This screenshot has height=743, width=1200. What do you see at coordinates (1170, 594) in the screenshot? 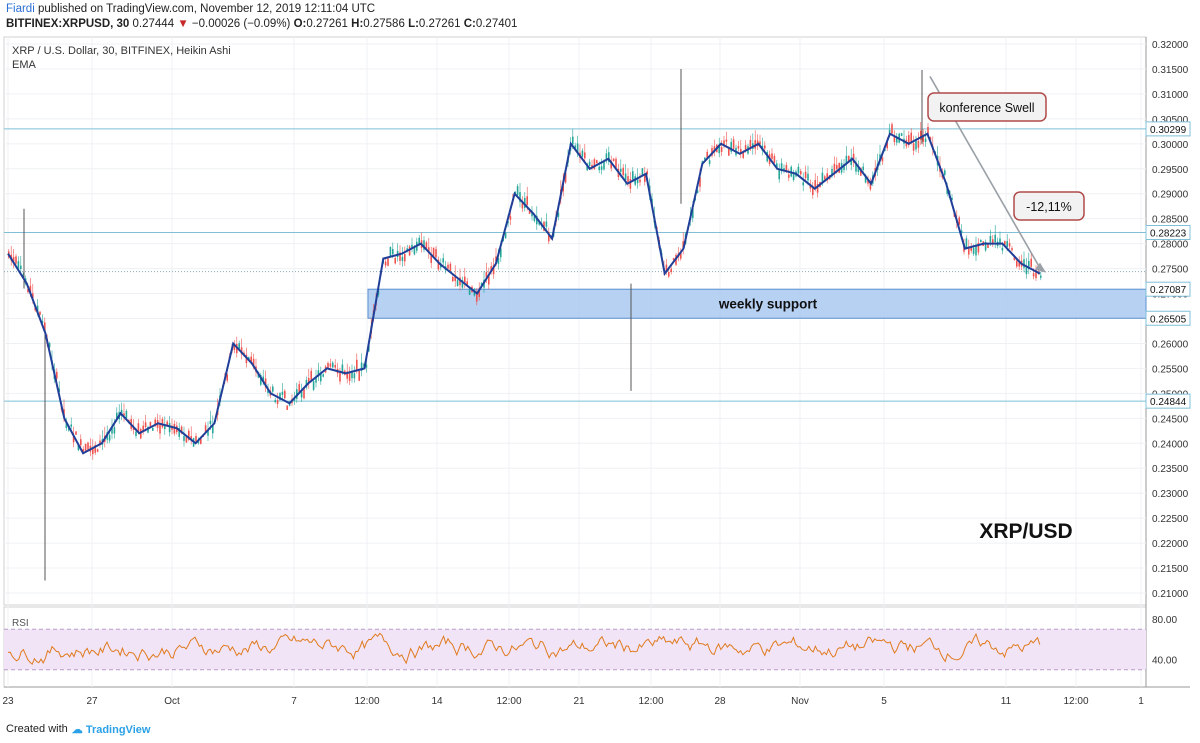
I see `price-tick-label: 0.21000` at bounding box center [1170, 594].